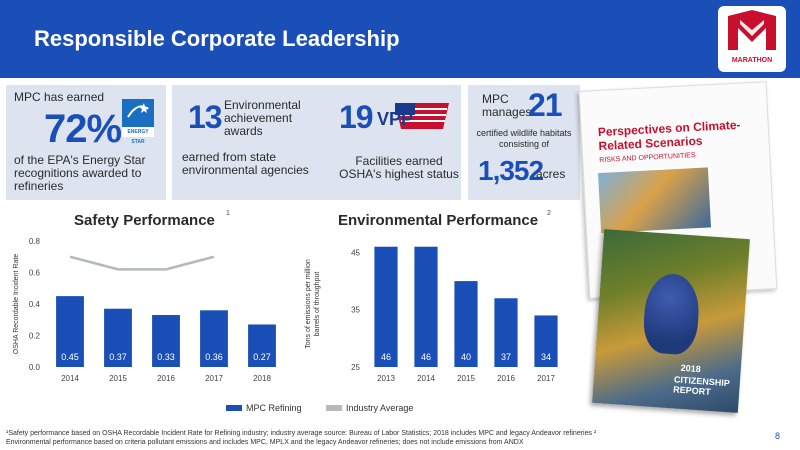 This screenshot has height=450, width=800. Describe the element at coordinates (166, 357) in the screenshot. I see `bar-data-label: 0.33` at that location.